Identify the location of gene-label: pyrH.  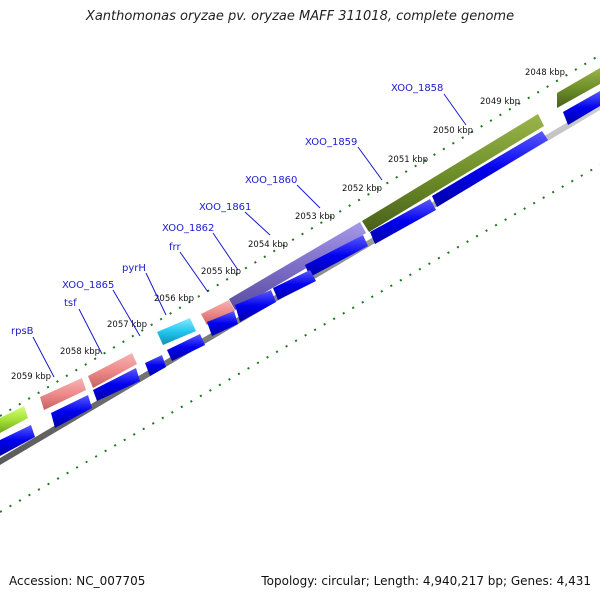
(134, 268).